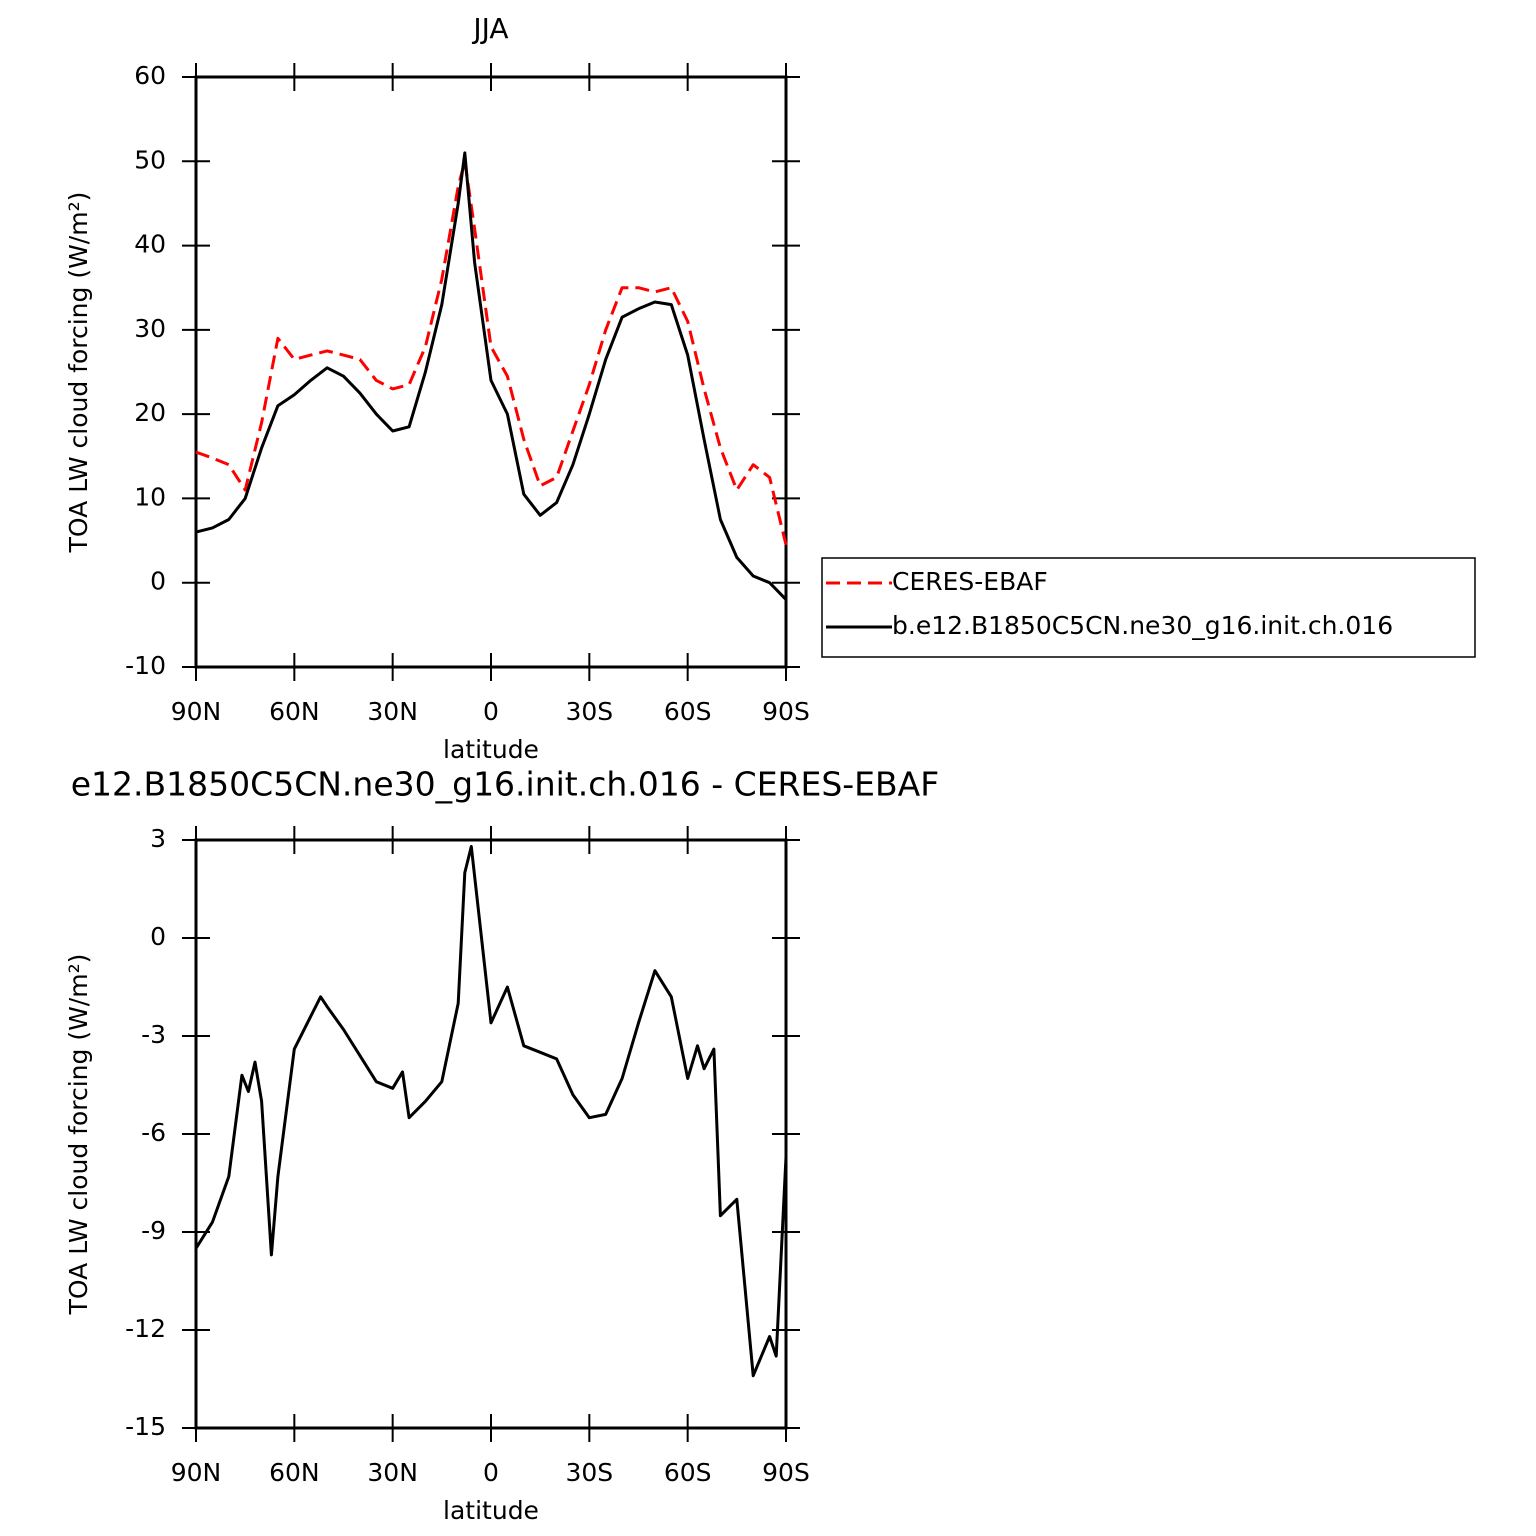  Describe the element at coordinates (970, 581) in the screenshot. I see `legend-label: CERES-EBAF` at that location.